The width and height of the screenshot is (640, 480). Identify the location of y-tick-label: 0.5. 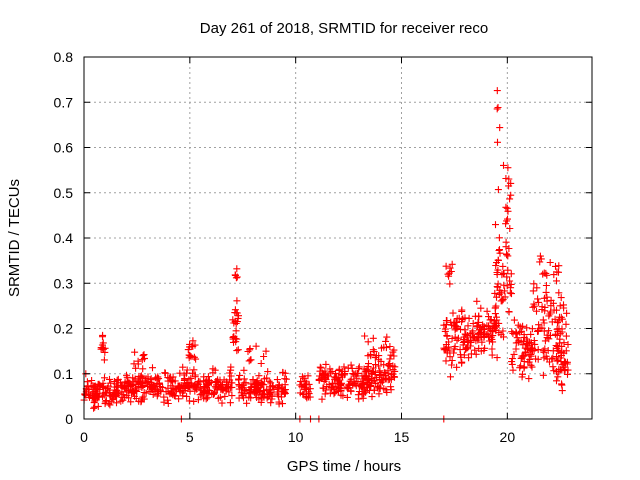
(64, 193).